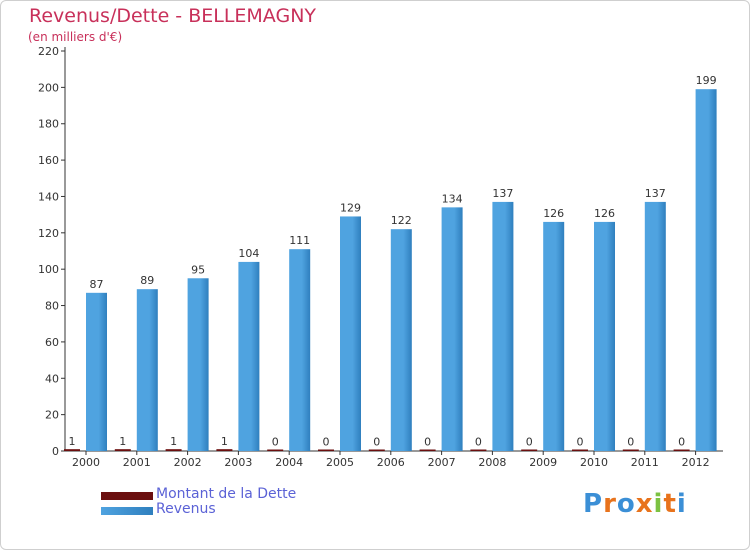  I want to click on logo-letter: P, so click(593, 504).